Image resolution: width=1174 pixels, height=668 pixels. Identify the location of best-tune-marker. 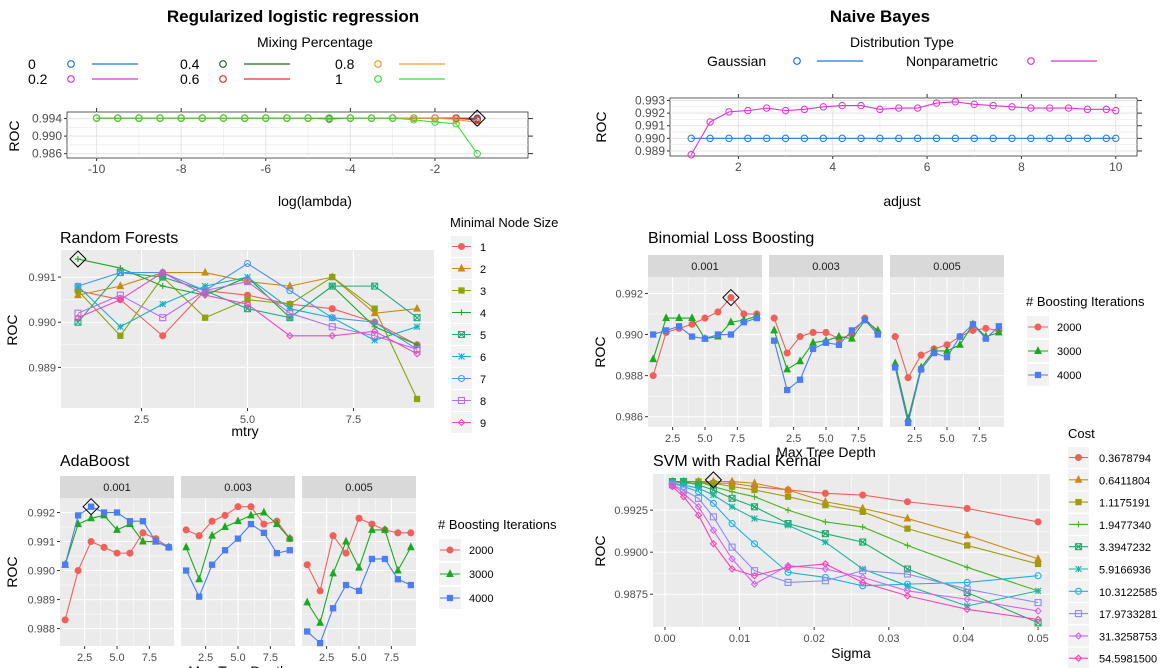
(731, 297).